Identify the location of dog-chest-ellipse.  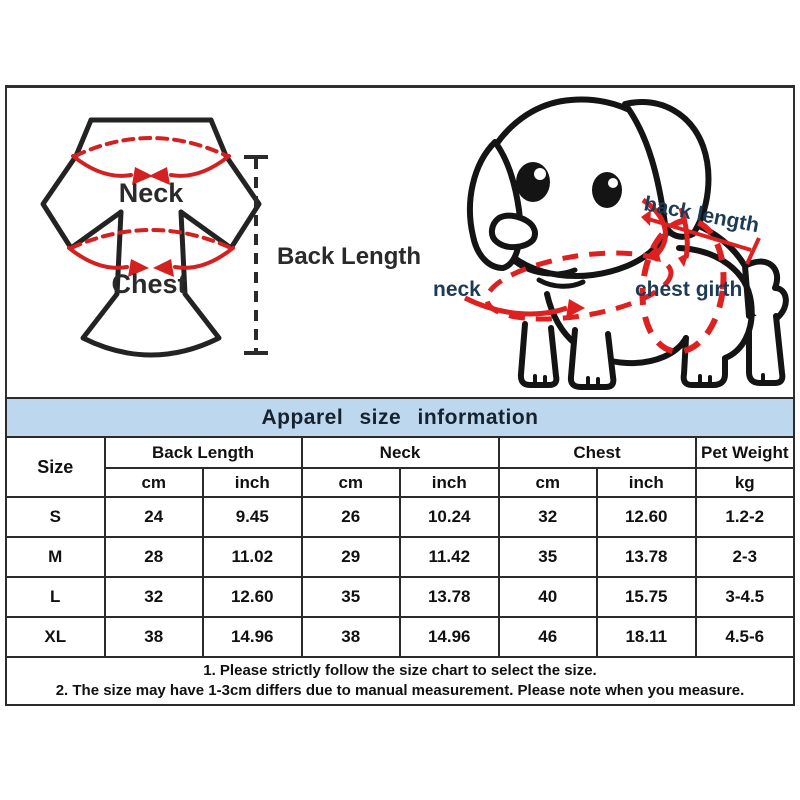
(683, 286).